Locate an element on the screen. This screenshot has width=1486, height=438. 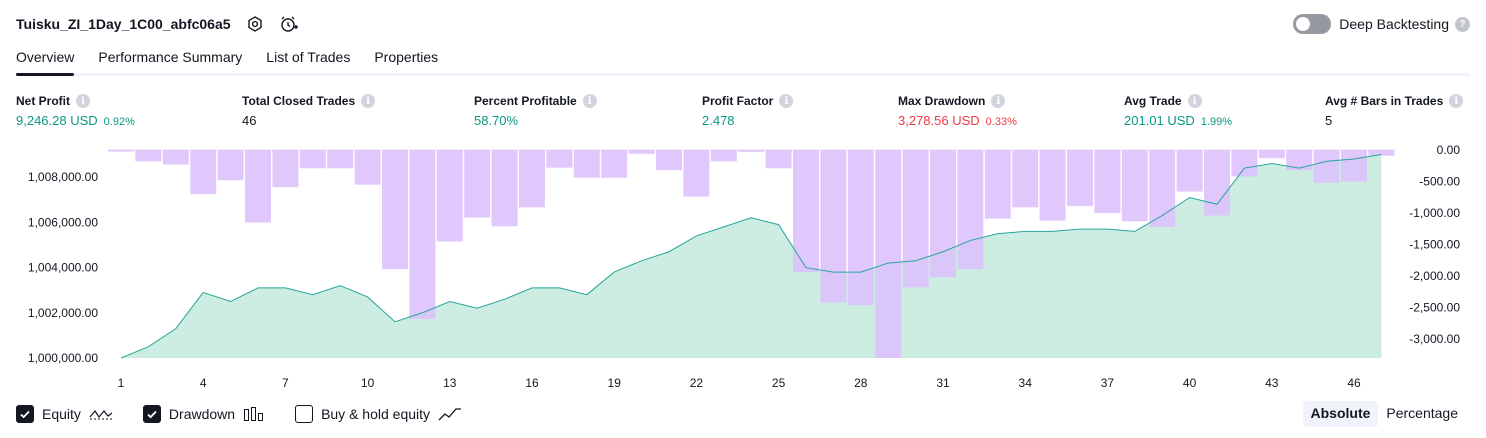
legend-buy-hold: Buy & hold equity is located at coordinates (378, 414).